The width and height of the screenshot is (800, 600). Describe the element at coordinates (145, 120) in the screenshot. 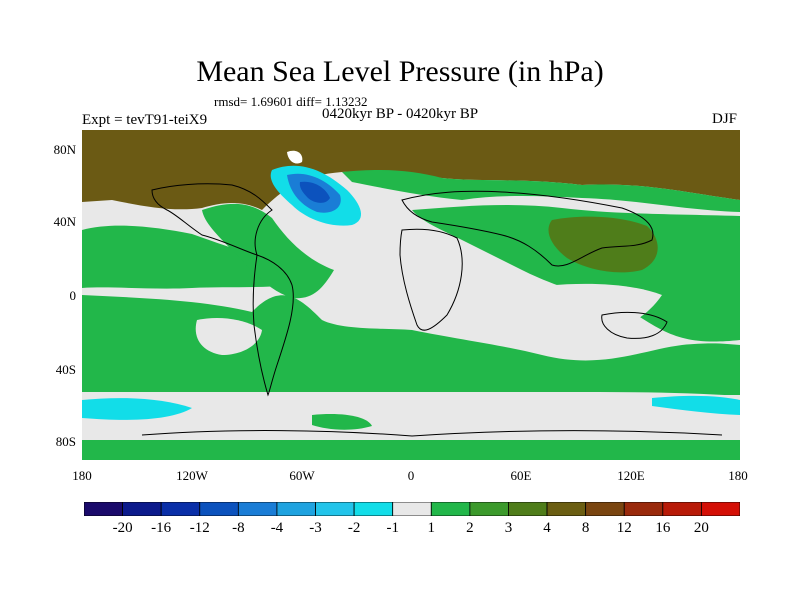

I see `experiment-label: Expt = tevT91-teiX9` at that location.